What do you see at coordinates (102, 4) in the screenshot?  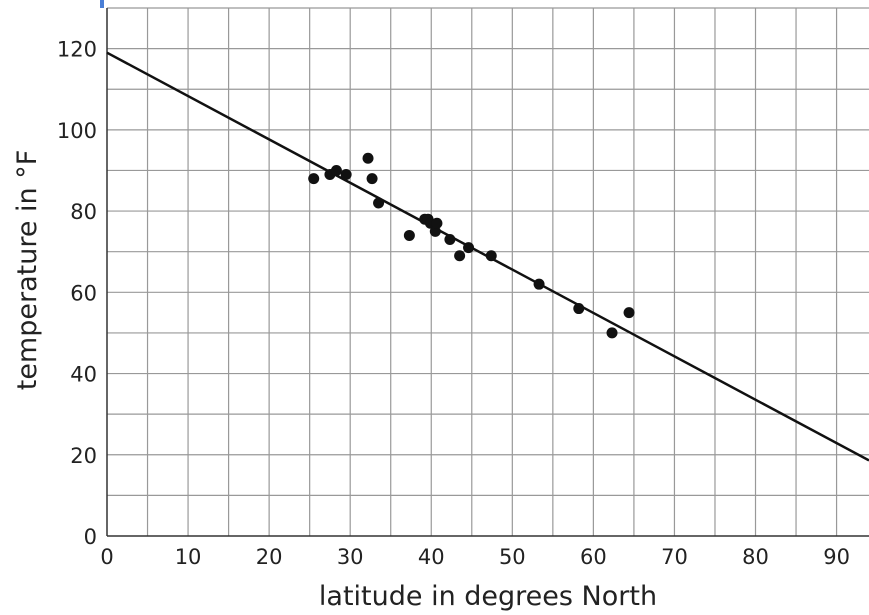 I see `accent-marker` at bounding box center [102, 4].